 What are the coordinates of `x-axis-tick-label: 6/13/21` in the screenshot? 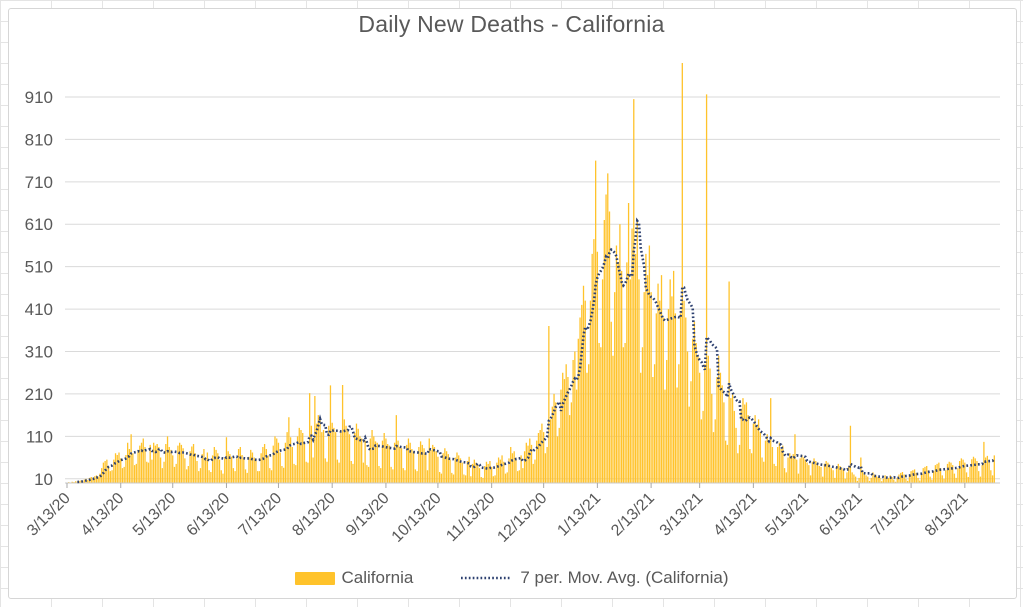 It's located at (841, 515).